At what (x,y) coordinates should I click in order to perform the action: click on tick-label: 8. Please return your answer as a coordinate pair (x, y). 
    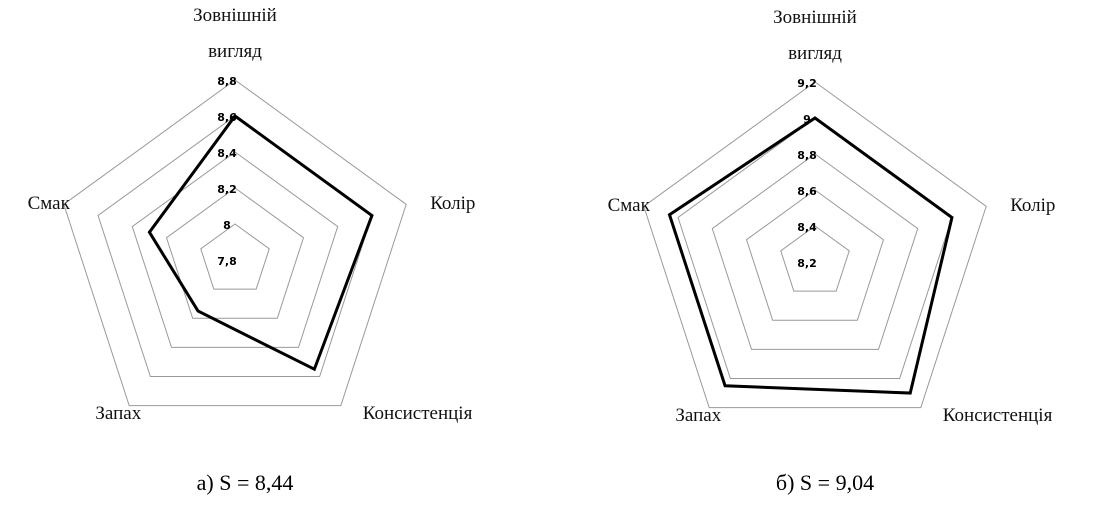
    Looking at the image, I should click on (227, 225).